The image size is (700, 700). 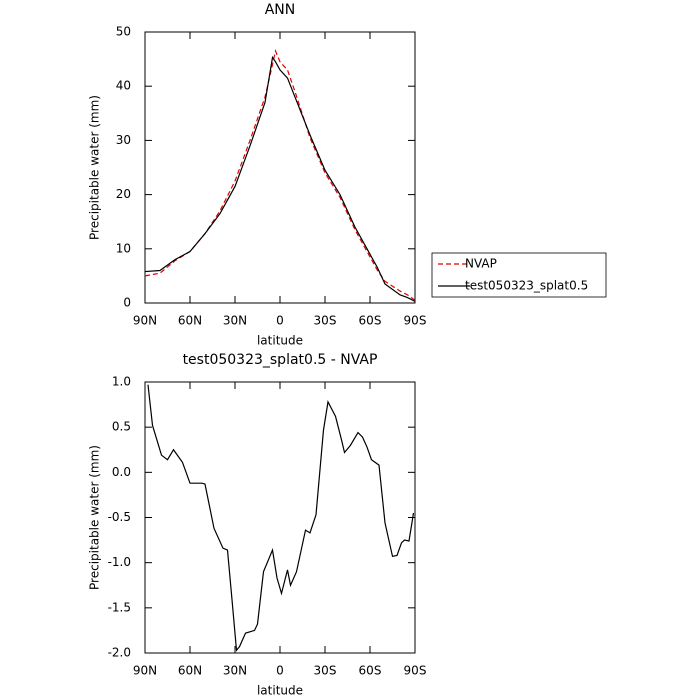 What do you see at coordinates (119, 562) in the screenshot?
I see `y-tick-label: -1.0` at bounding box center [119, 562].